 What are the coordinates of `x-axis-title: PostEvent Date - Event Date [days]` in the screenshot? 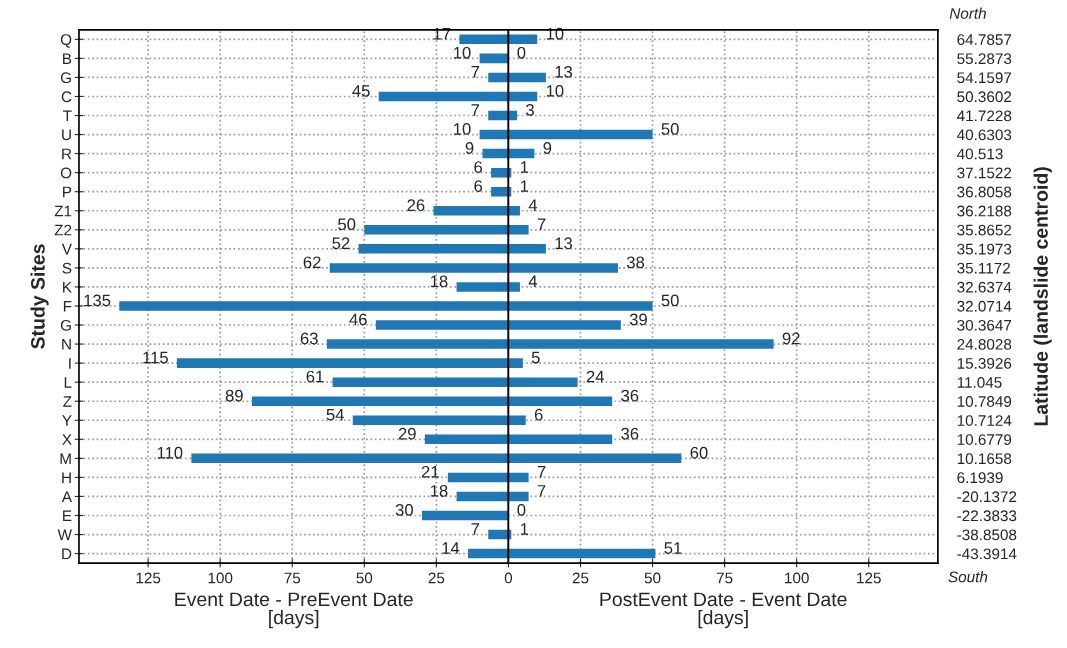 It's located at (723, 610).